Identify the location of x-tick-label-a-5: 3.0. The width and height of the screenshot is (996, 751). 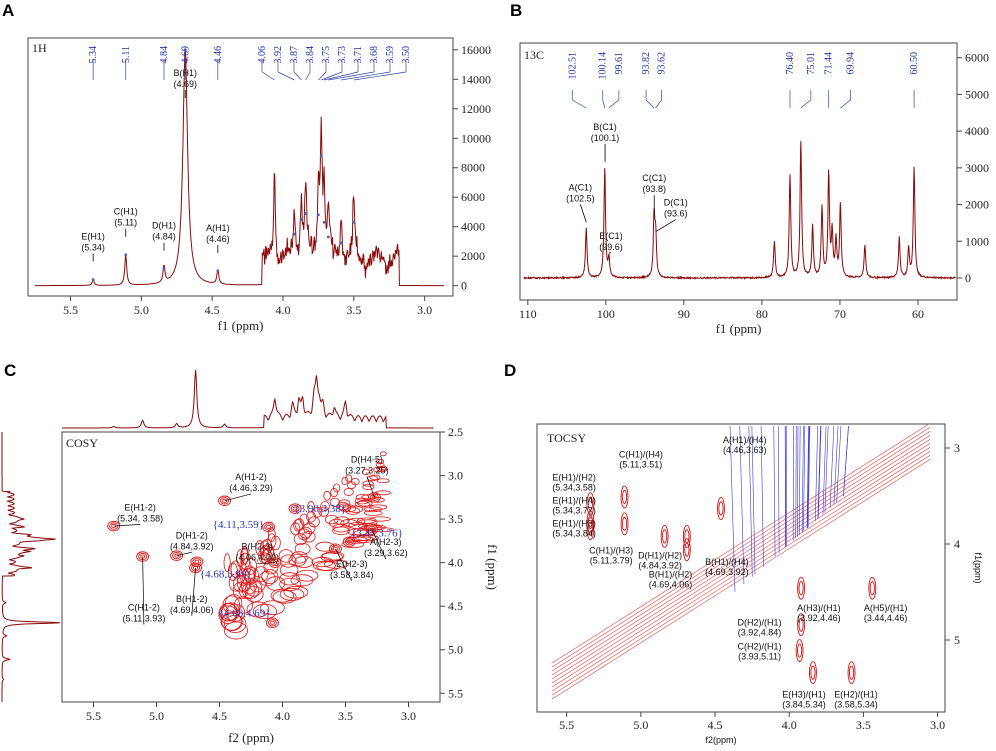
(424, 310).